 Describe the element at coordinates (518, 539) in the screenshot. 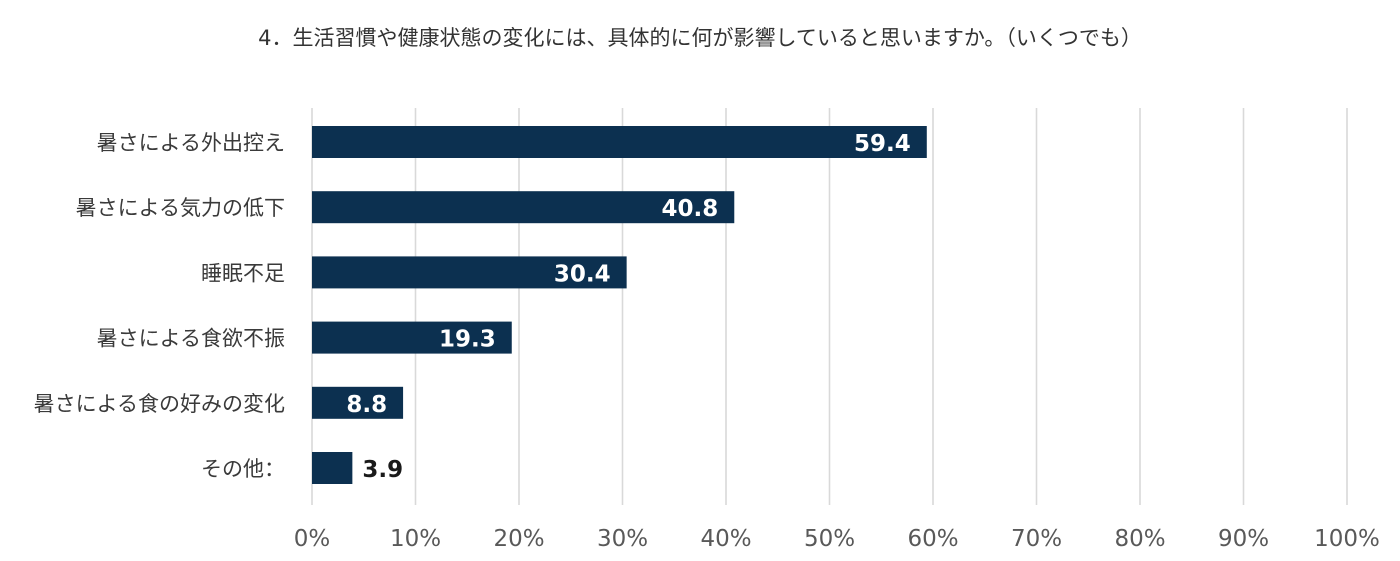

I see `x-tick-label: 20%` at that location.